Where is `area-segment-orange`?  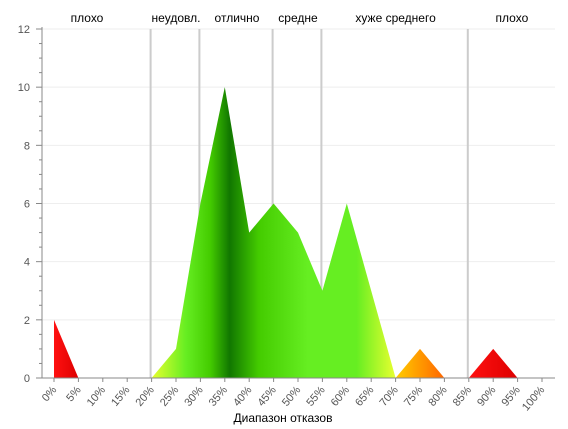
area-segment-orange is located at coordinates (420, 363).